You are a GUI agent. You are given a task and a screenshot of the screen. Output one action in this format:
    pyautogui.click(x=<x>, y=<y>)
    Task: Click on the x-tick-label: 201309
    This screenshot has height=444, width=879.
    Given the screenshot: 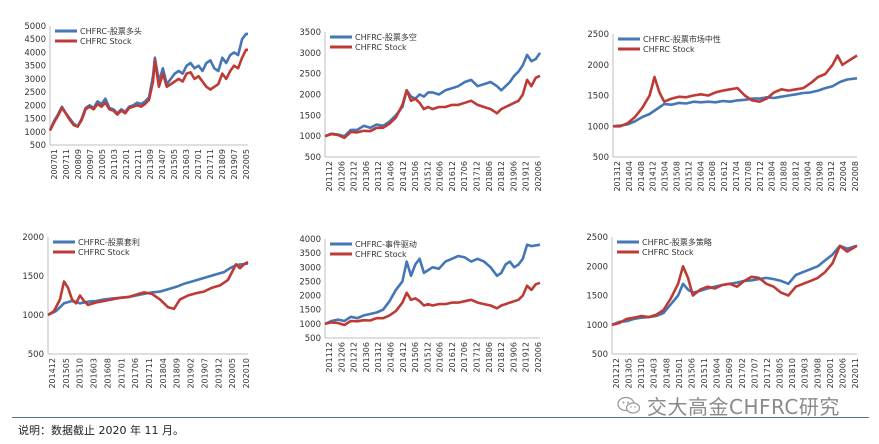 What is the action you would take?
    pyautogui.click(x=150, y=164)
    